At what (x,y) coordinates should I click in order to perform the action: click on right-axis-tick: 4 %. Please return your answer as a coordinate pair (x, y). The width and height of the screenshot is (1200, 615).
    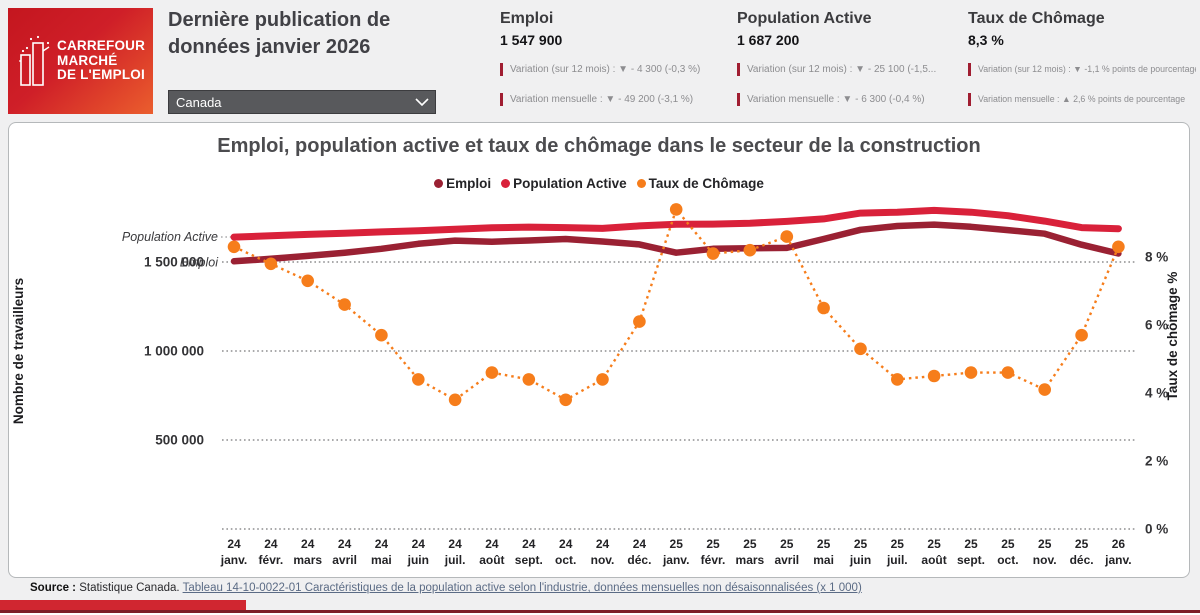
    Looking at the image, I should click on (1156, 393).